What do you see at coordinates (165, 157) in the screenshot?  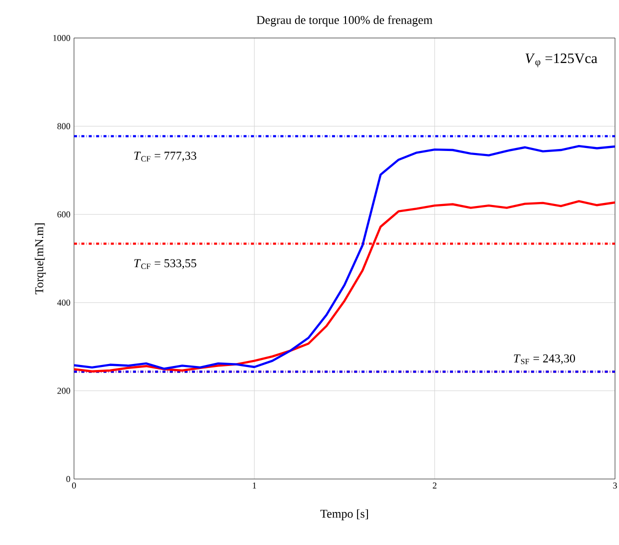 I see `ref-line-label: T$_{CF}$ = 777,33` at bounding box center [165, 157].